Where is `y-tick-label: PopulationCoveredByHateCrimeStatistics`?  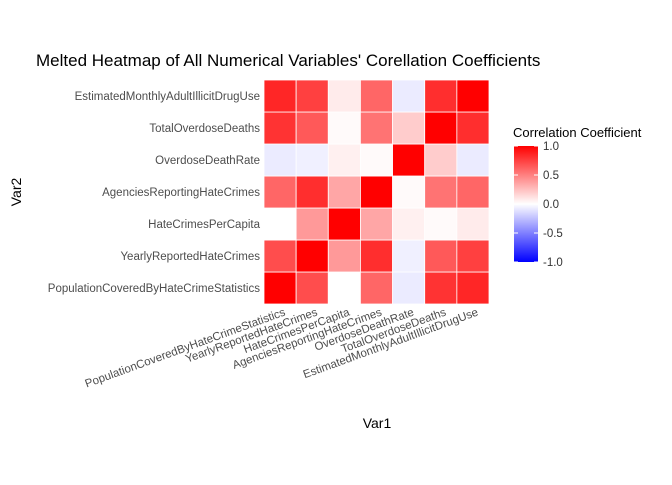
y-tick-label: PopulationCoveredByHateCrimeStatistics is located at coordinates (154, 289).